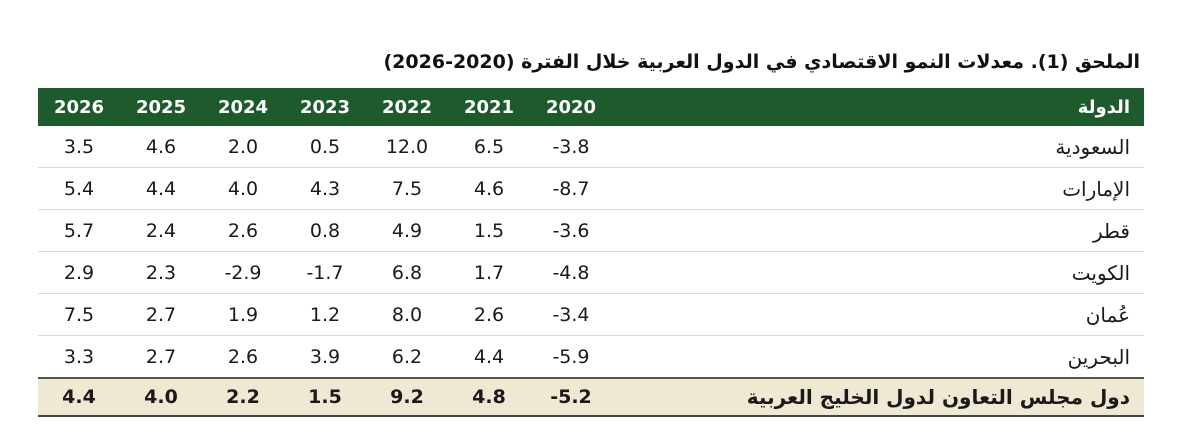 The image size is (1200, 434). Describe the element at coordinates (325, 188) in the screenshot. I see `cell-value: 4.3` at that location.